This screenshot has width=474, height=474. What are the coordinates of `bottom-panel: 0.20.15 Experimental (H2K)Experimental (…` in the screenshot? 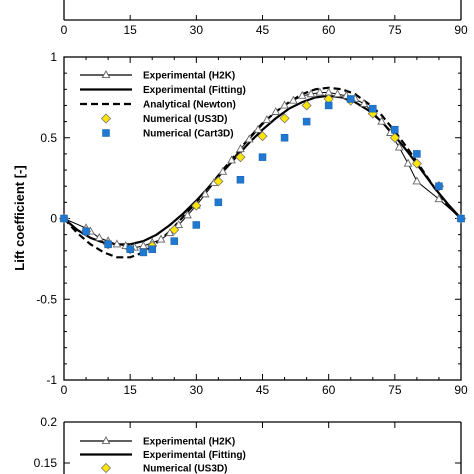 It's located at (248, 444).